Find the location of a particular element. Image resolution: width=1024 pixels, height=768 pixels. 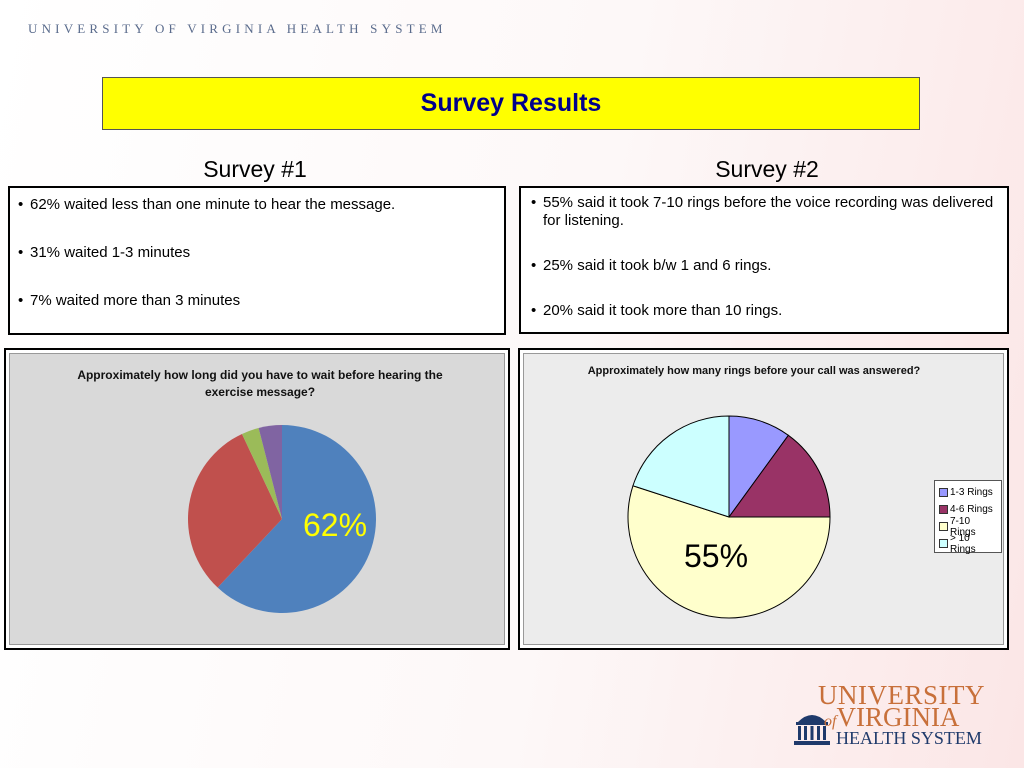

logo-virginia: VIRGINIA is located at coordinates (898, 717).